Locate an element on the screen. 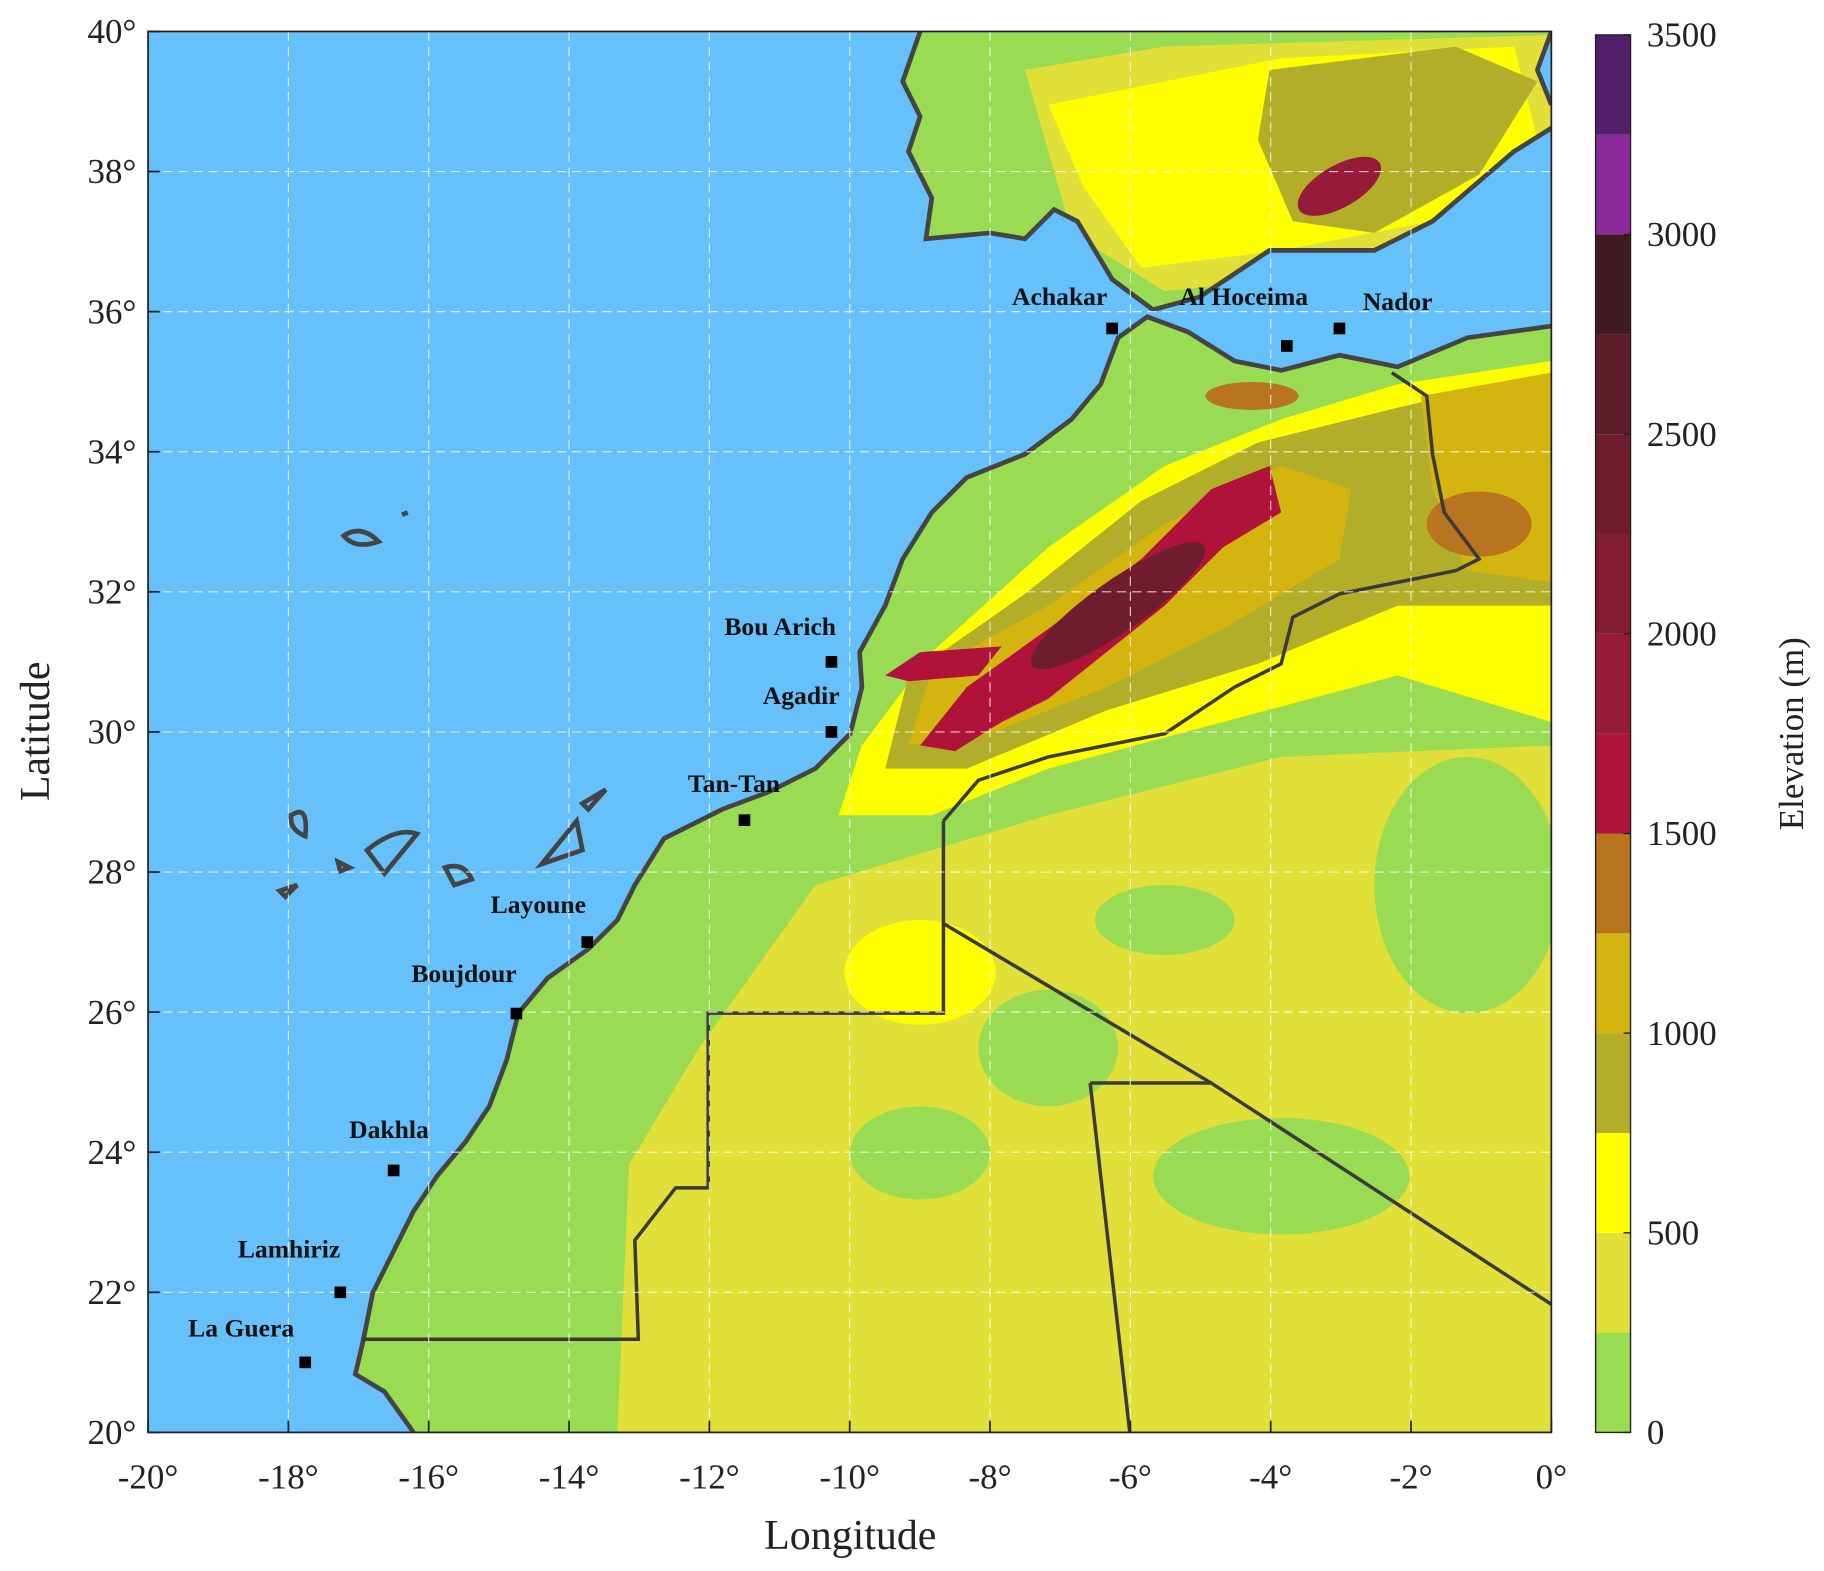 The image size is (1824, 1571). x-tick-label: -12° is located at coordinates (709, 1476).